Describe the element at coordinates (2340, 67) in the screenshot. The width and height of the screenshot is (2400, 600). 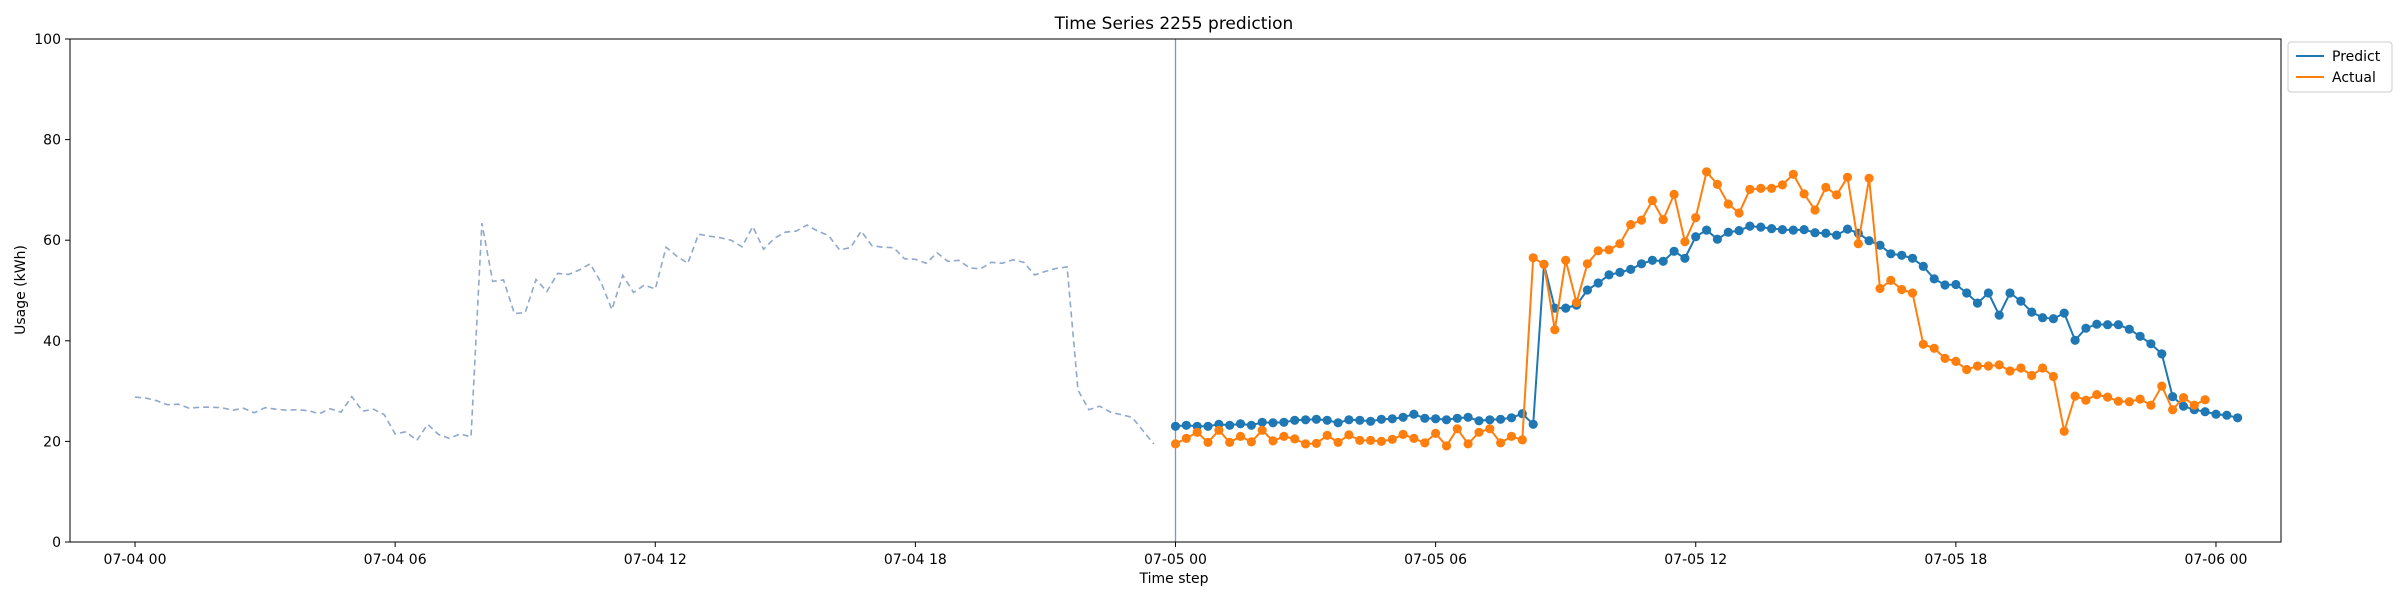
I see `legend: Predict Actual` at that location.